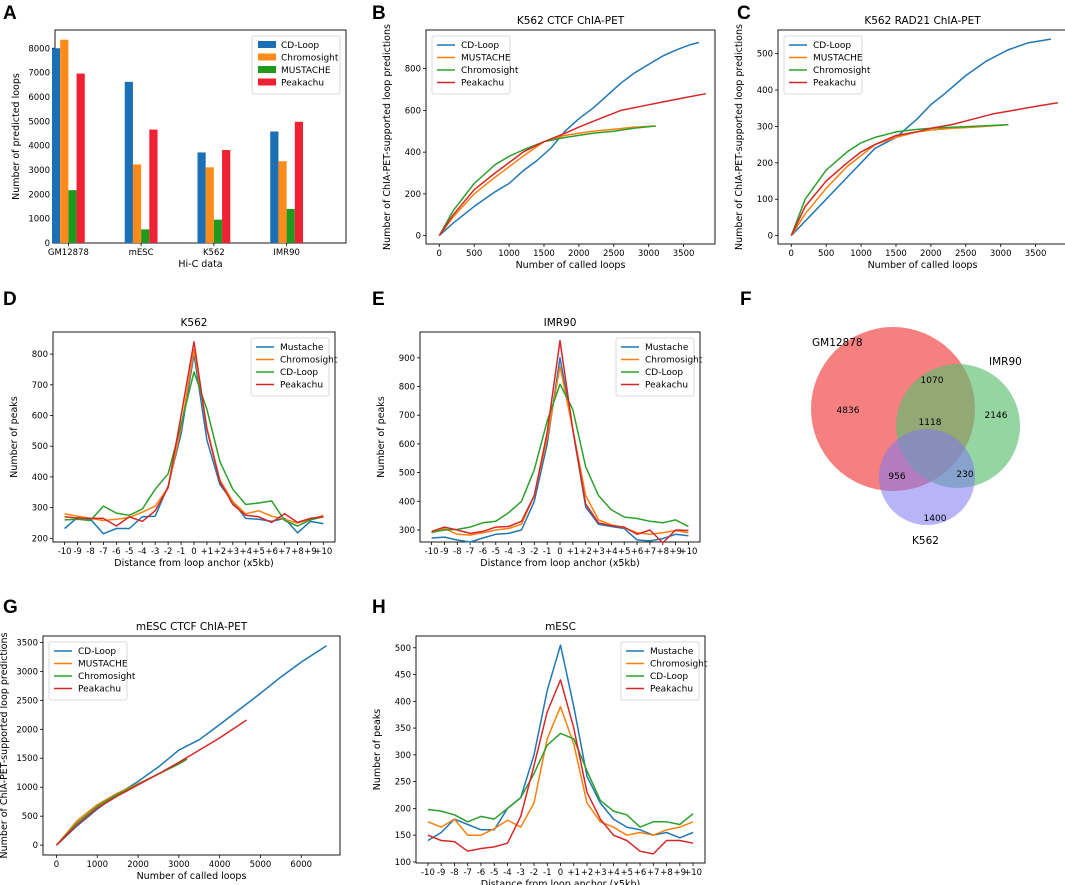 This screenshot has height=885, width=1065. I want to click on y-tick-label: 300, so click(40, 509).